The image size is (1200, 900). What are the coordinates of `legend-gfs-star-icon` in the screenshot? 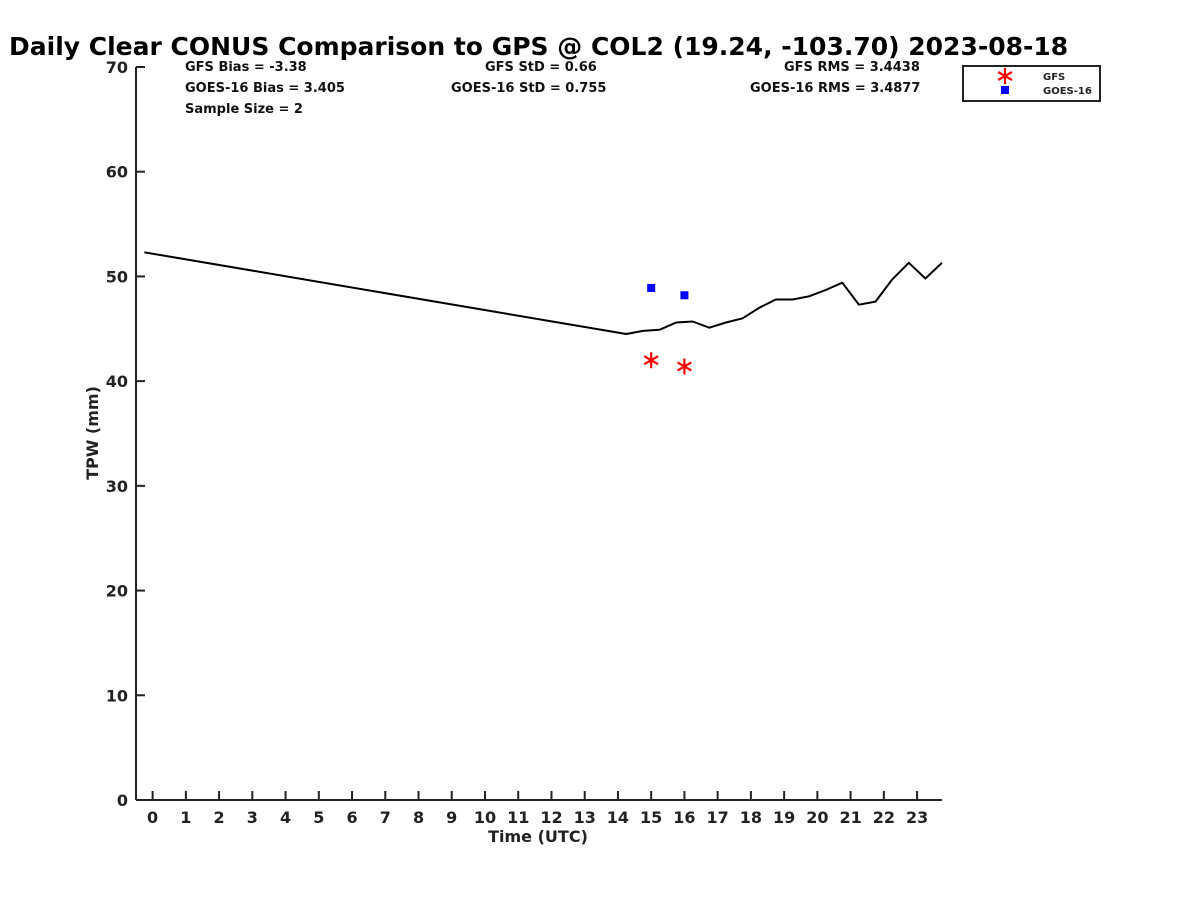 It's located at (1005, 76).